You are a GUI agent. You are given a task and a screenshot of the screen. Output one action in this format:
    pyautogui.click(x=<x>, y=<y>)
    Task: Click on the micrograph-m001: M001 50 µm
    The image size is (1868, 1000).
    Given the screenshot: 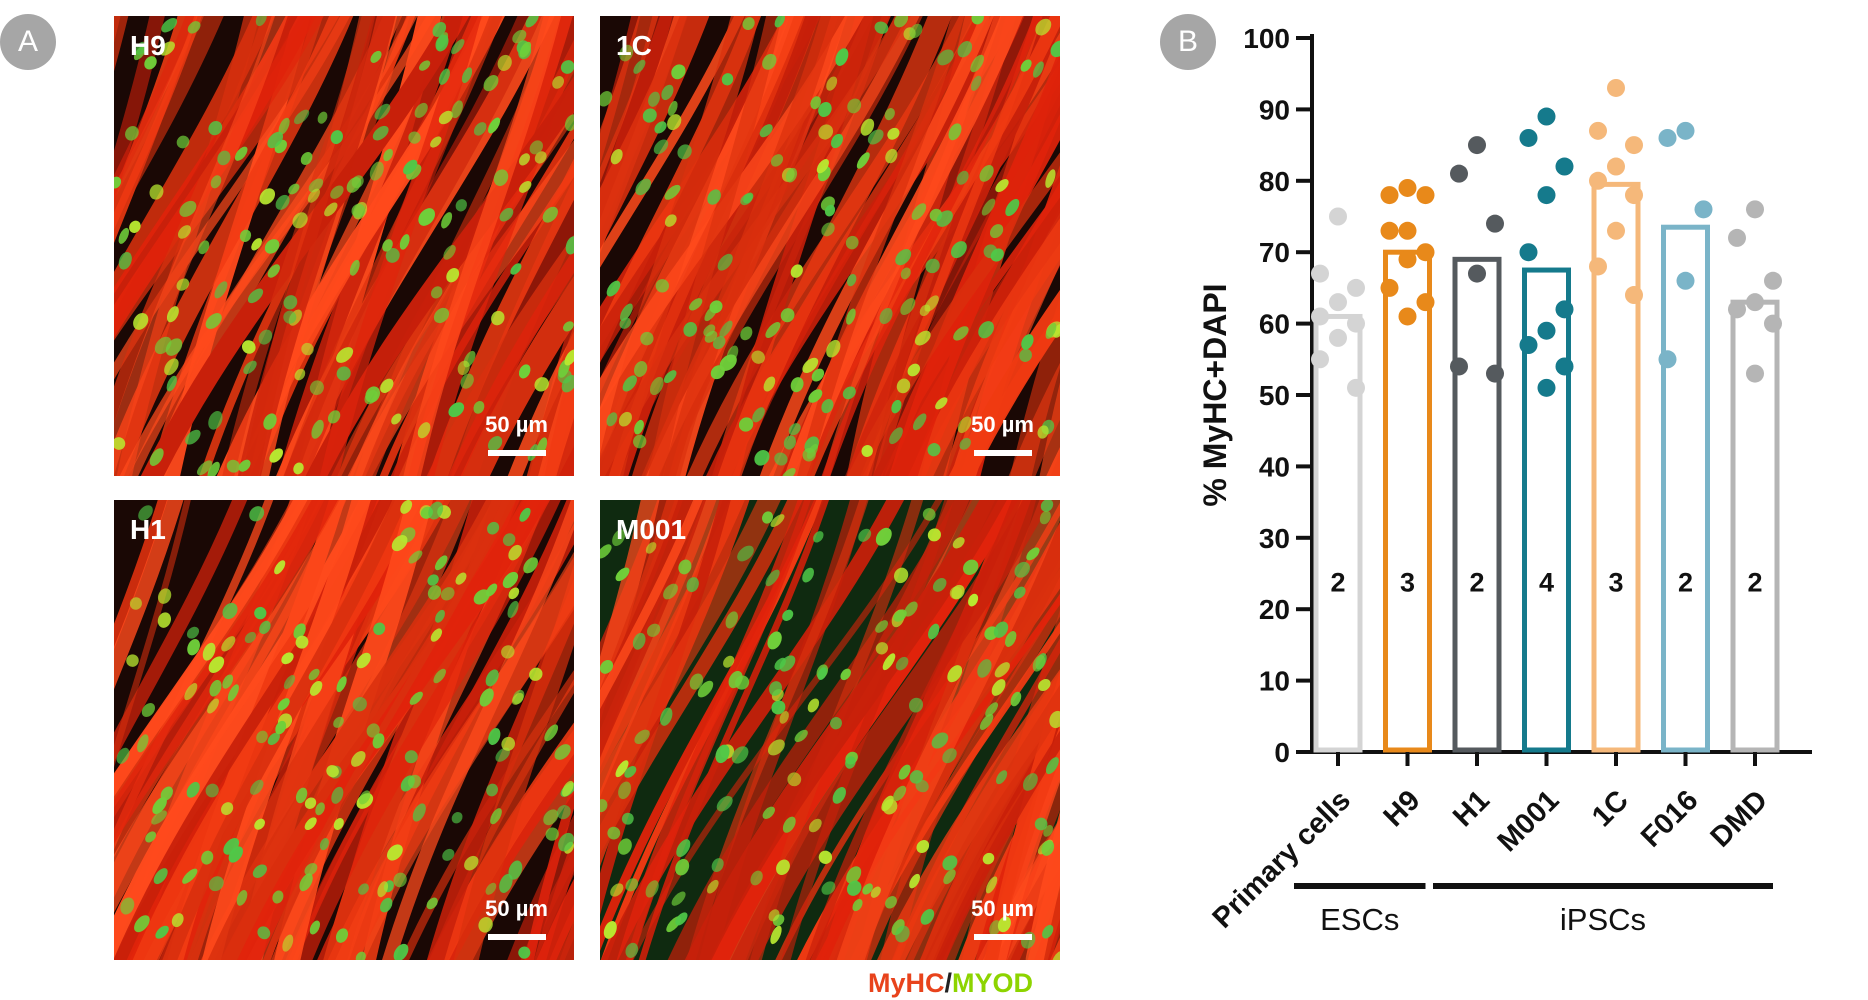 What is the action you would take?
    pyautogui.click(x=830, y=730)
    